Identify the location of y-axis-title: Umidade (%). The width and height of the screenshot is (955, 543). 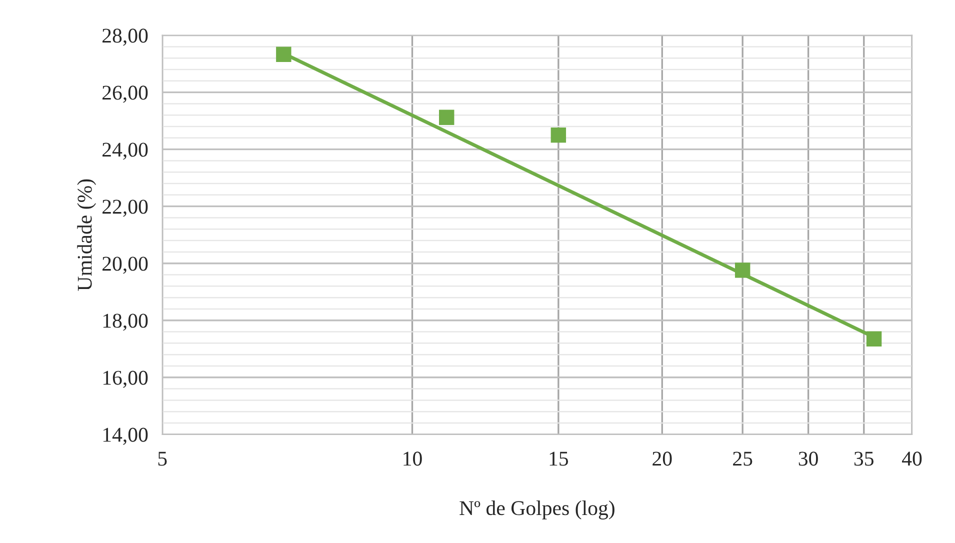
(86, 235).